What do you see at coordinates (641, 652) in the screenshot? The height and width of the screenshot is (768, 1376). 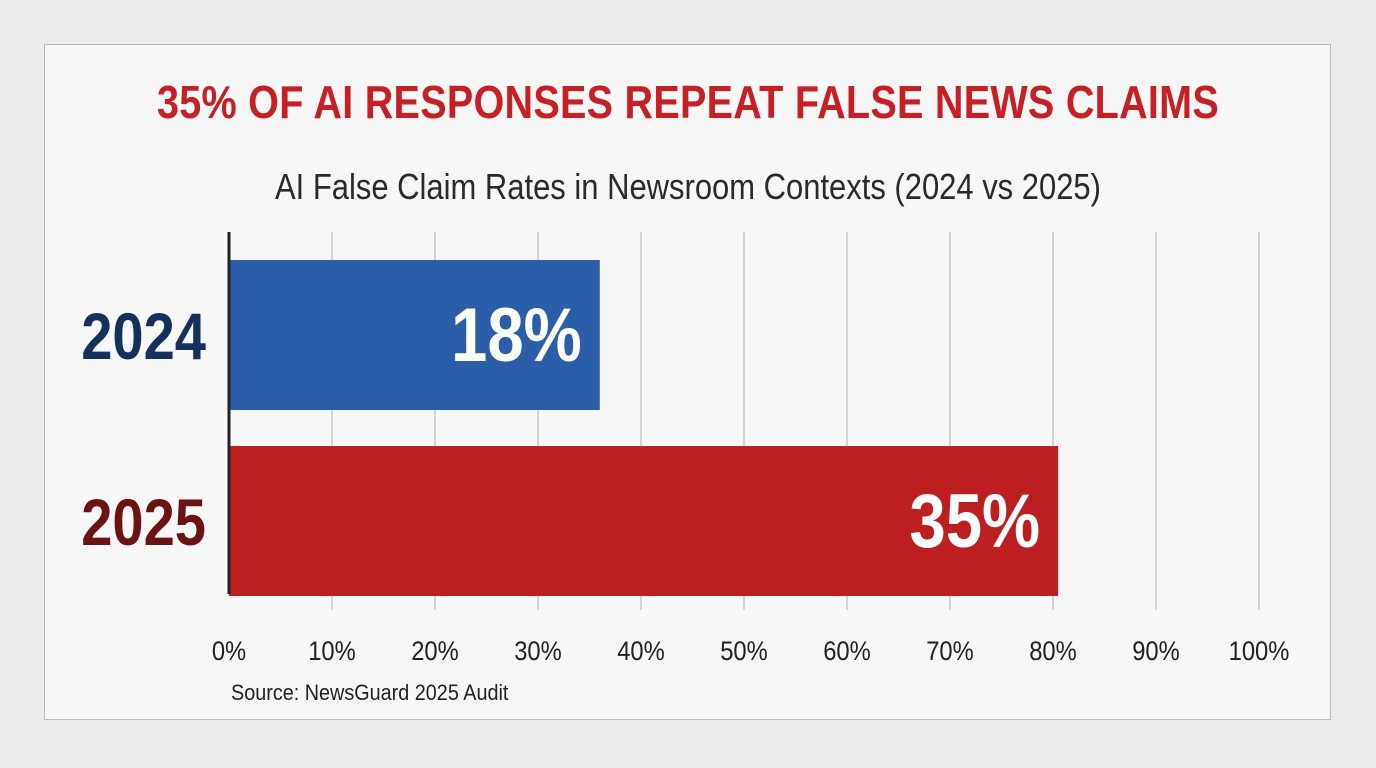 I see `x-tick-label: 40%` at bounding box center [641, 652].